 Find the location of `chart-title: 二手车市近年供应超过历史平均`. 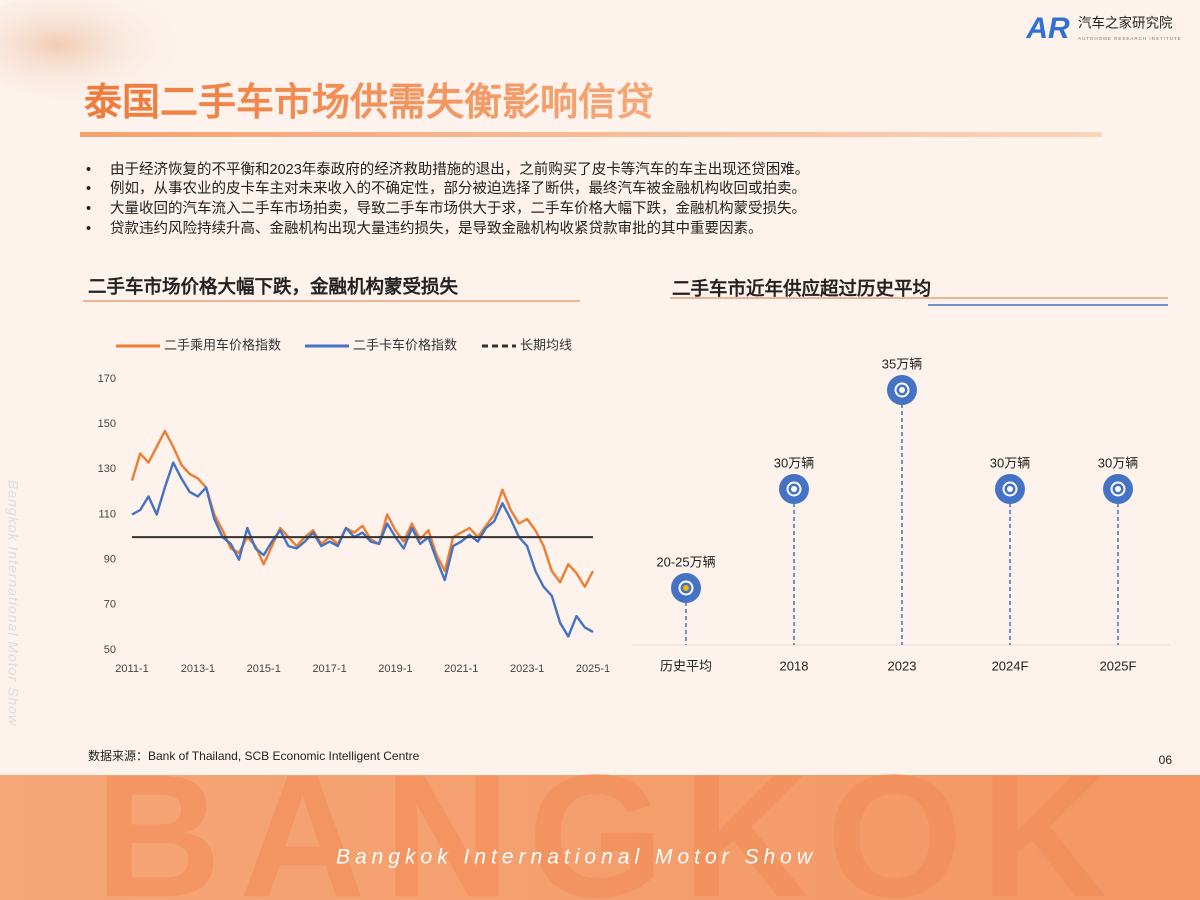

chart-title: 二手车市近年供应超过历史平均 is located at coordinates (801, 288).